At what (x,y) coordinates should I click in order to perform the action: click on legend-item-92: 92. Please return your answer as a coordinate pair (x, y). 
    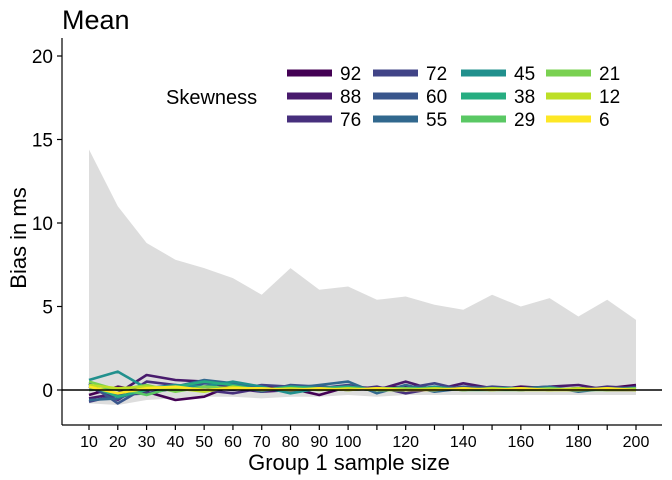
    Looking at the image, I should click on (324, 74).